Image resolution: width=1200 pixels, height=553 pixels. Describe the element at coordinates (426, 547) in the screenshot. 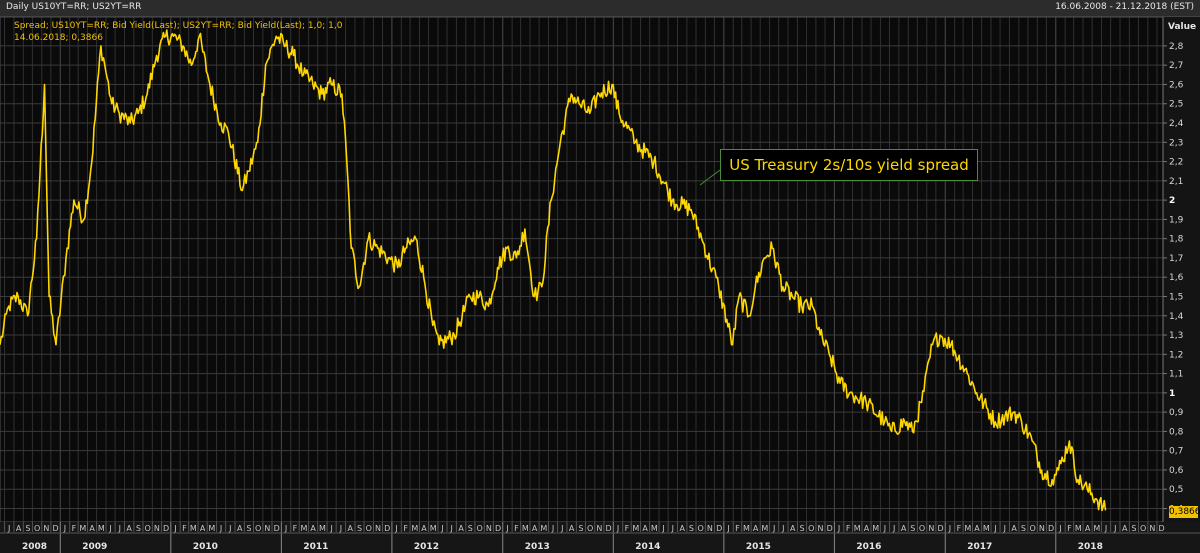

I see `x-year-label: 2012` at that location.